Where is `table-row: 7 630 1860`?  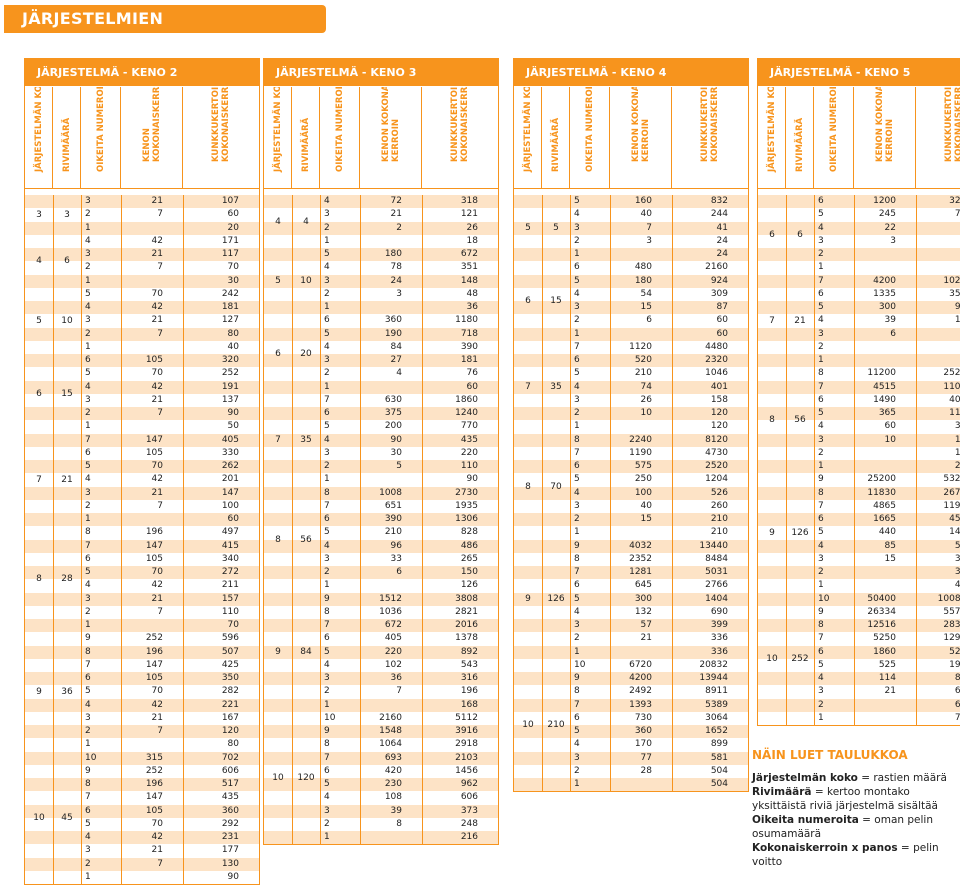 table-row: 7 630 1860 is located at coordinates (381, 400).